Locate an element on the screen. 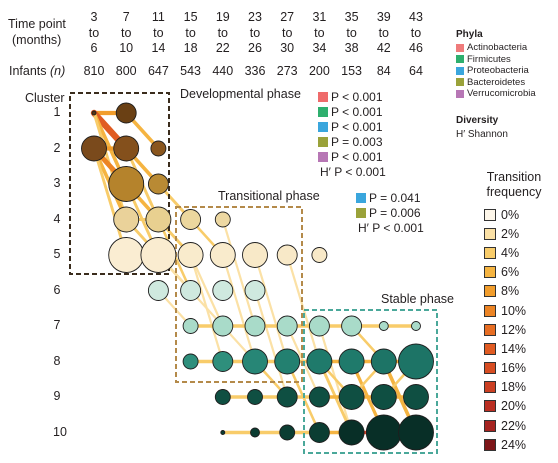 The image size is (558, 463). frequency-legend-item: 4% is located at coordinates (505, 252).